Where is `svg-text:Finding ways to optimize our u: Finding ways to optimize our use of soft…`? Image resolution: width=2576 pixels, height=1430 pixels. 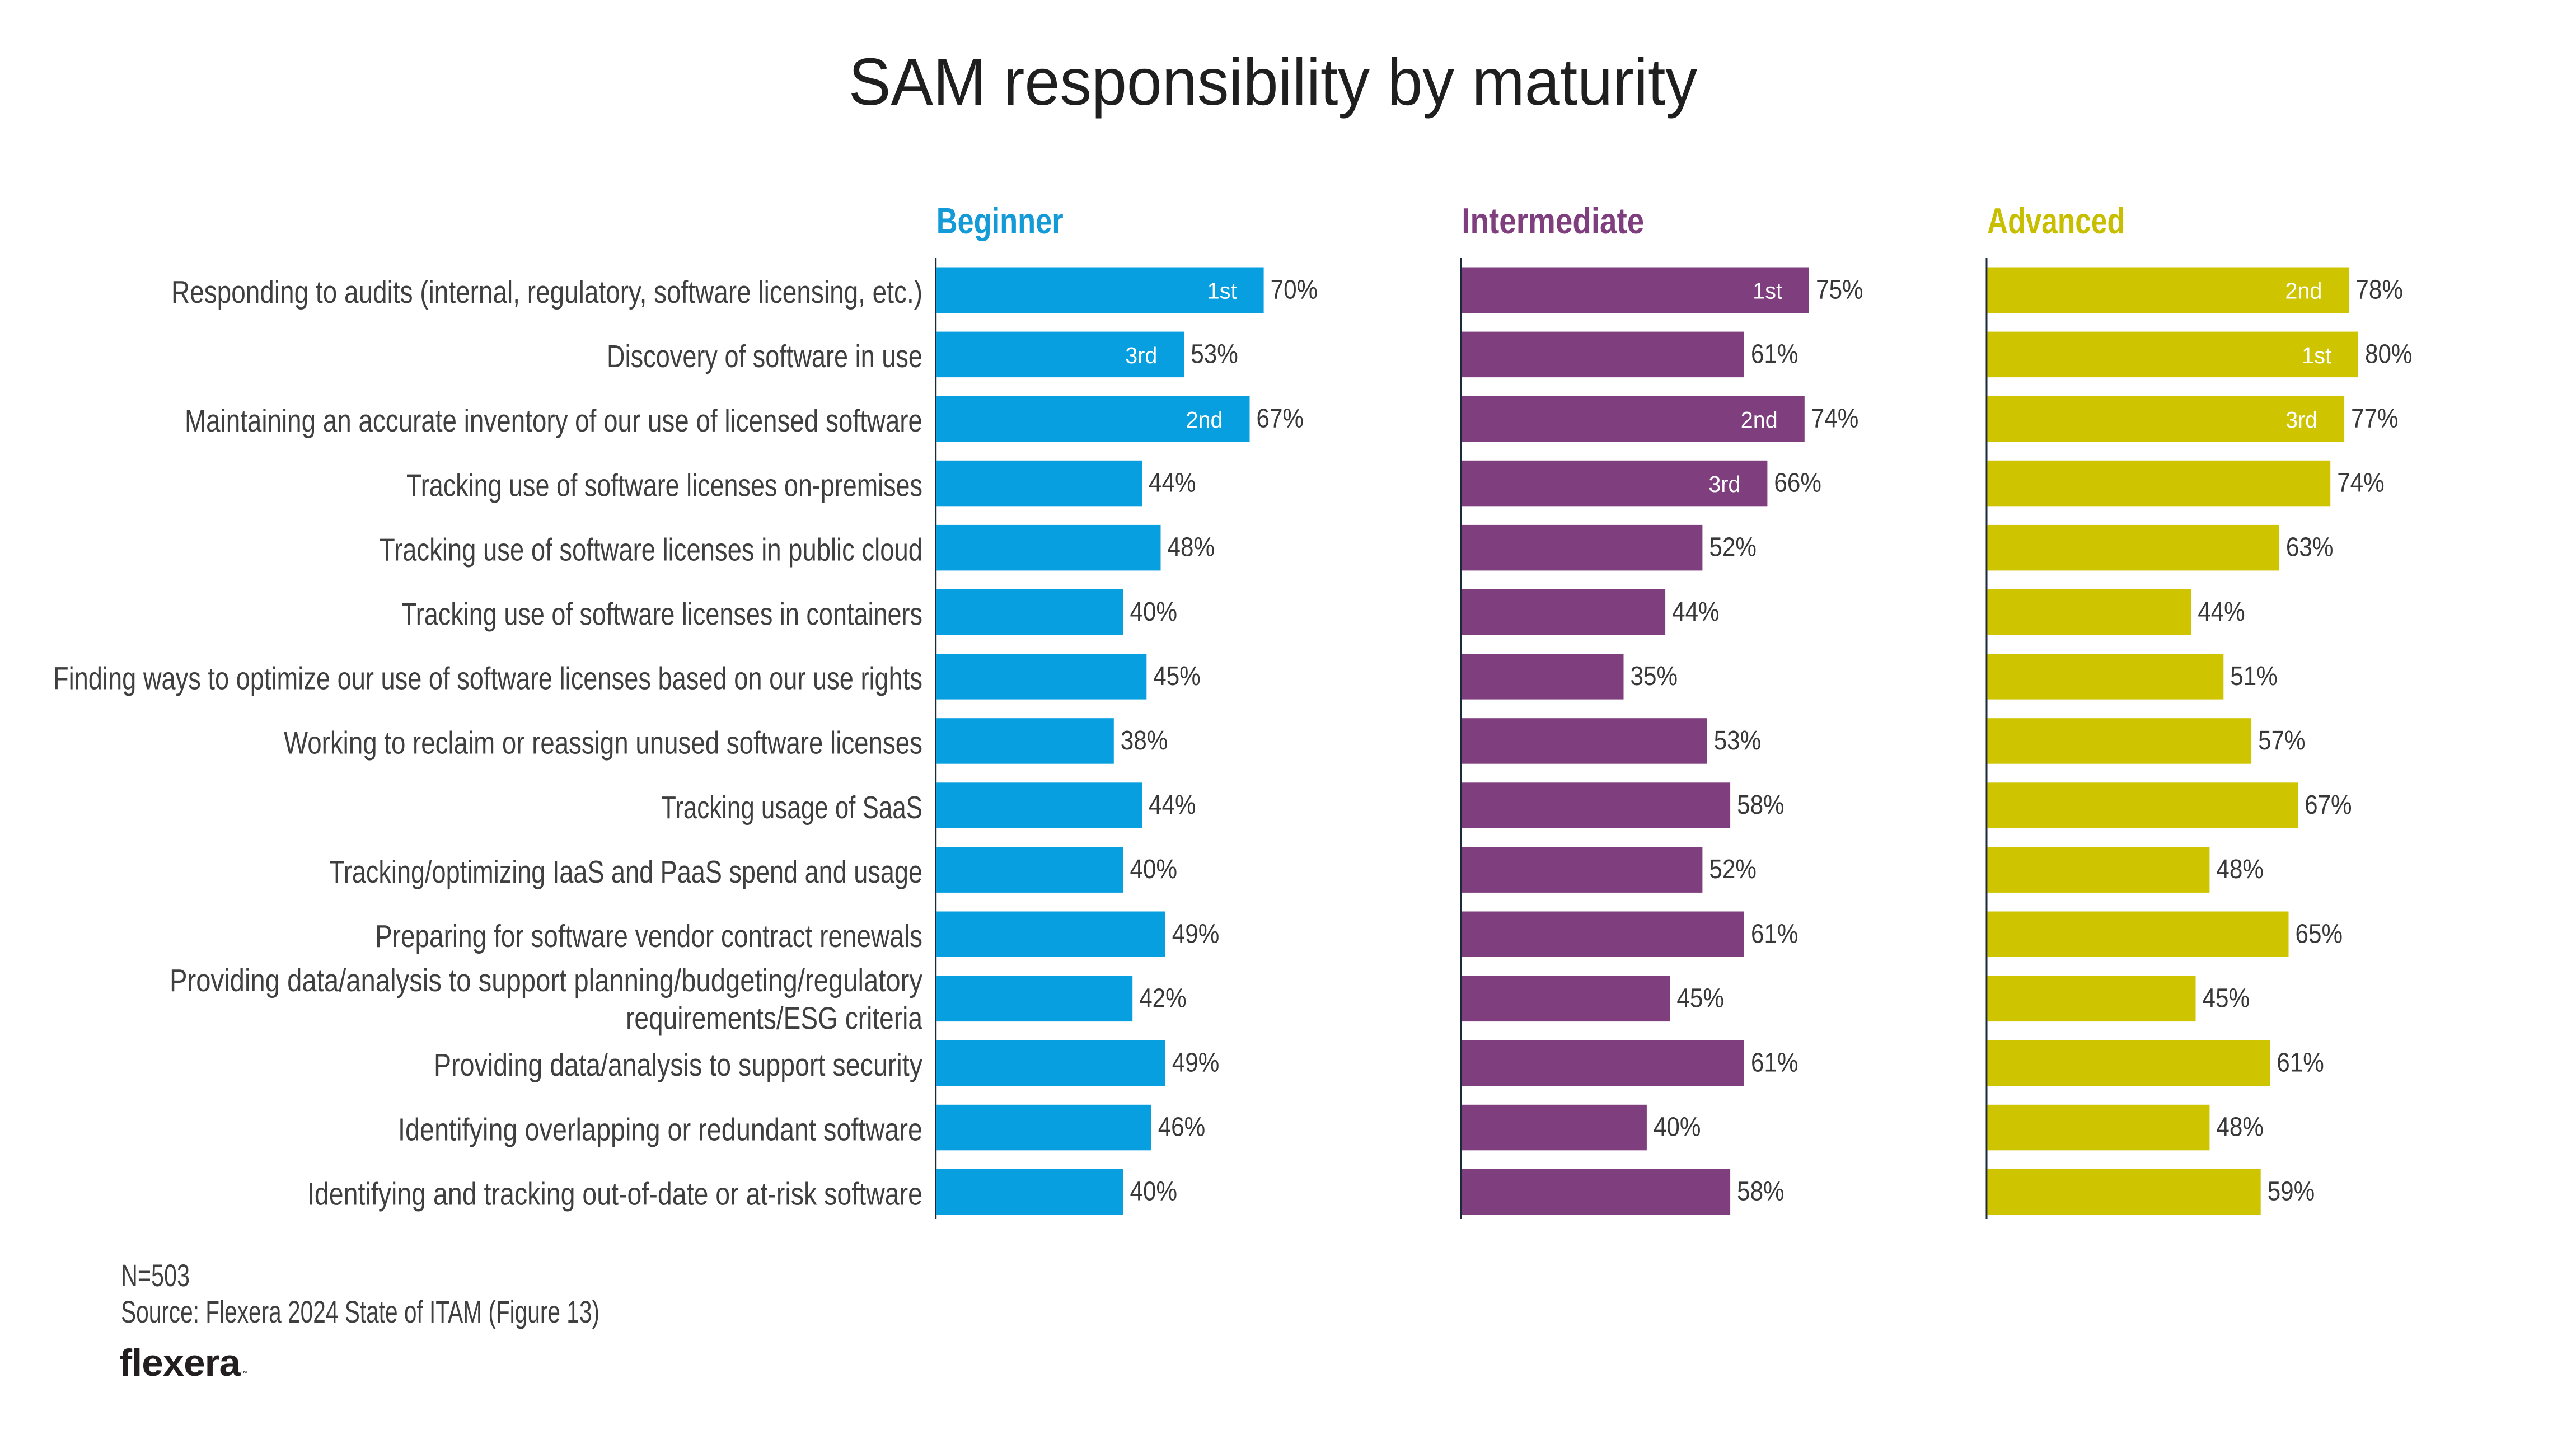 svg-text:Finding ways to optimize our u: Finding ways to optimize our use of soft… is located at coordinates (488, 678).